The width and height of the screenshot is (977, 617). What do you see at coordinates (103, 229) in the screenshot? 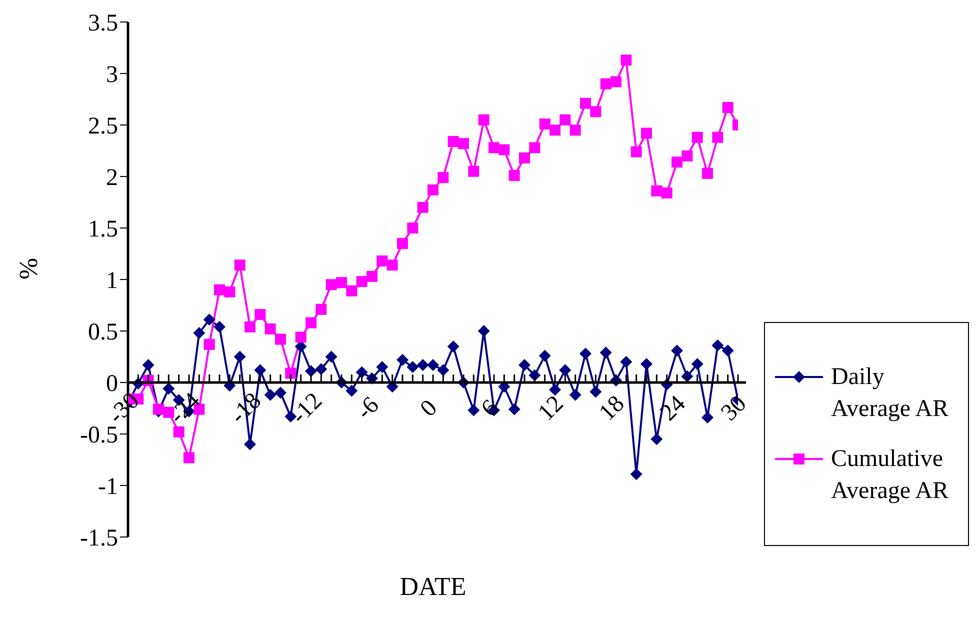
I see `y-tick-label: 1.5` at bounding box center [103, 229].